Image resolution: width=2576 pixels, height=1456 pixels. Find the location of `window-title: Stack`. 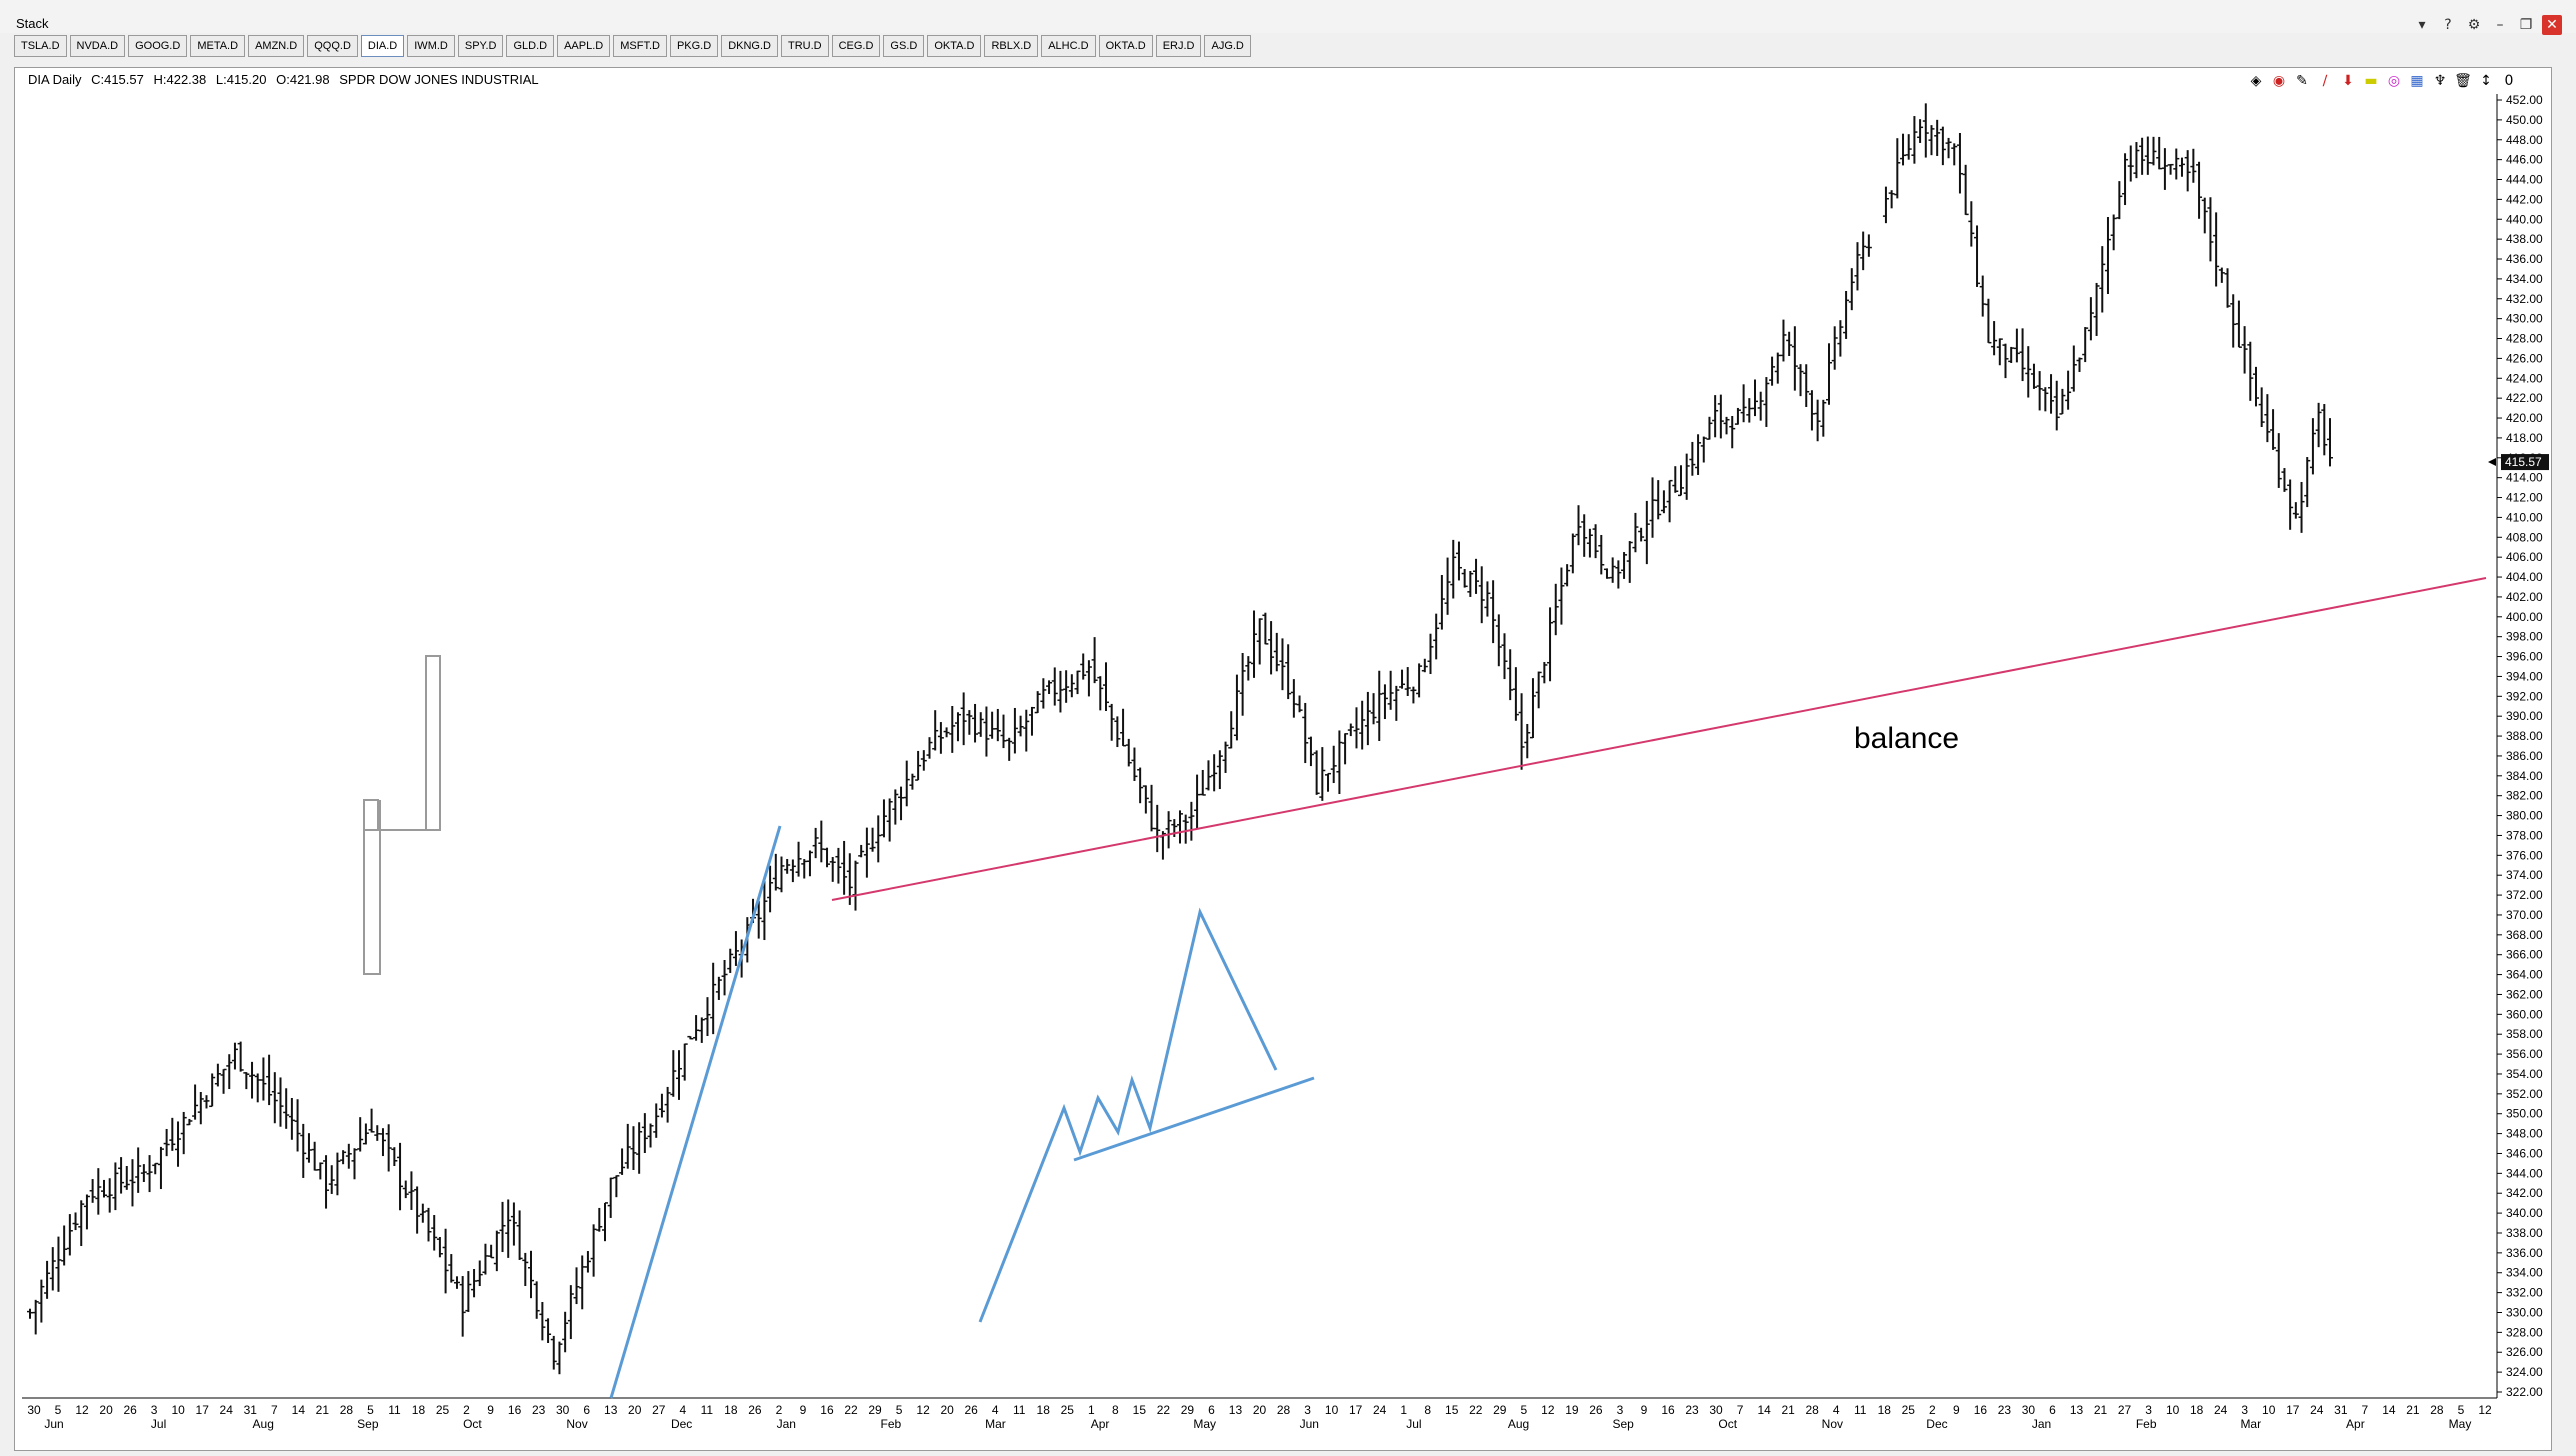

window-title: Stack is located at coordinates (32, 23).